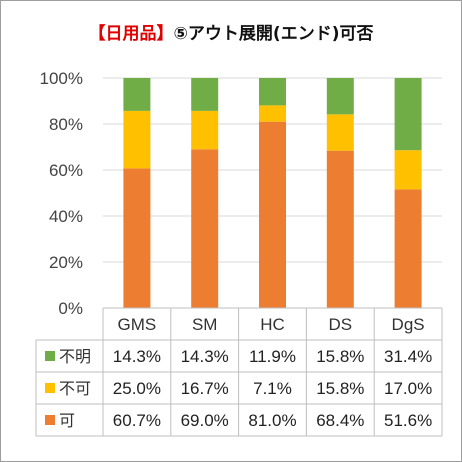  I want to click on data-label: 17.0%, so click(408, 388).